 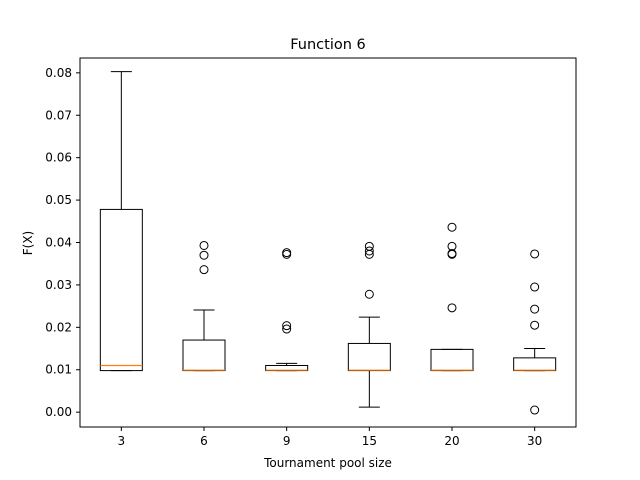 What do you see at coordinates (327, 463) in the screenshot?
I see `x-axis-label: Tournament pool size` at bounding box center [327, 463].